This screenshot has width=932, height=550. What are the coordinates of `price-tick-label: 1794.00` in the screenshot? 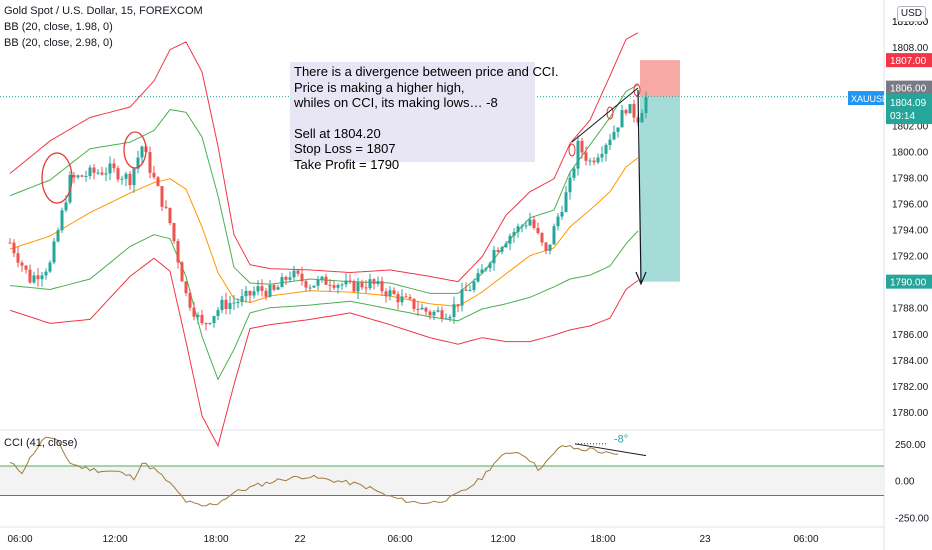 It's located at (910, 231).